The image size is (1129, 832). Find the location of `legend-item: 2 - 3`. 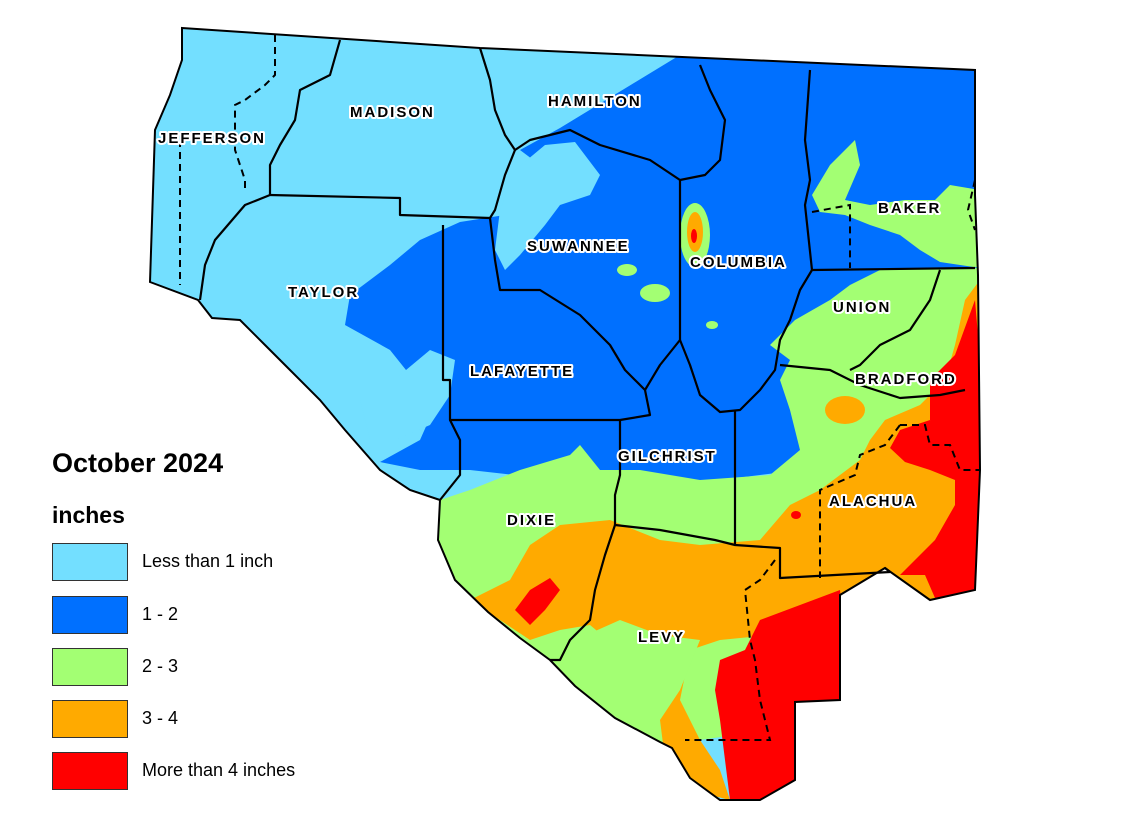

legend-item: 2 - 3 is located at coordinates (262, 667).